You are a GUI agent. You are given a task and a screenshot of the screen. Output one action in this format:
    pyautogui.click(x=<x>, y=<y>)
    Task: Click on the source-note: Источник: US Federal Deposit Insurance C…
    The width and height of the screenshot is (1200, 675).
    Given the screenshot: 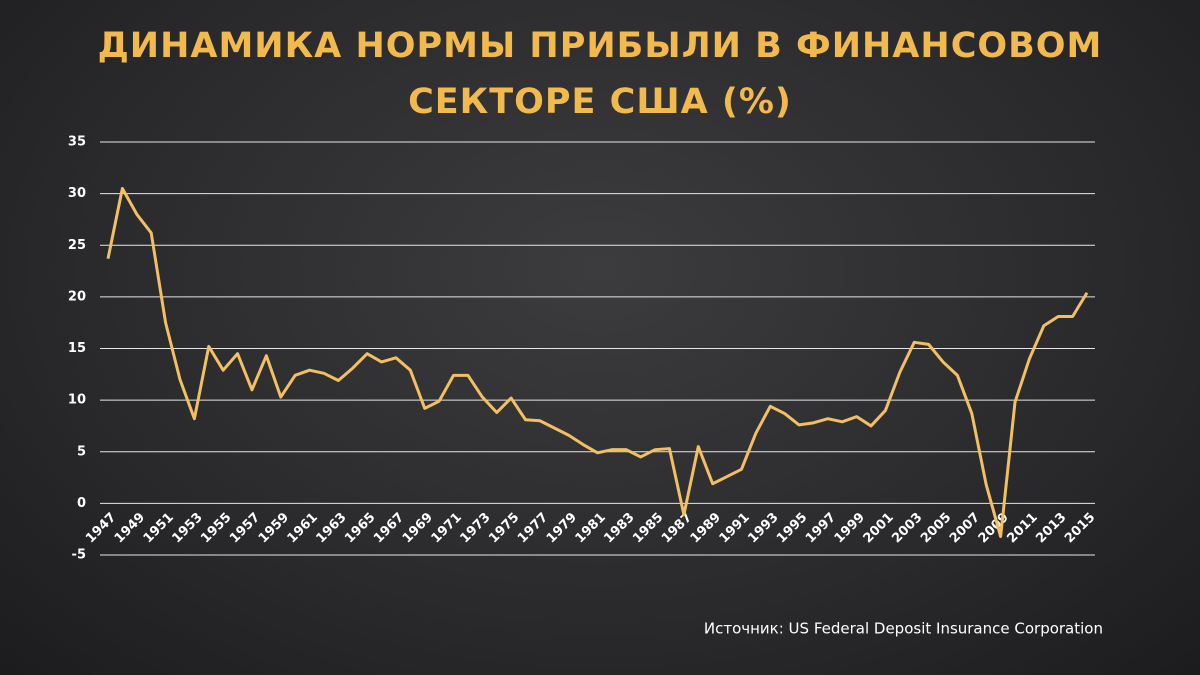 What is the action you would take?
    pyautogui.click(x=903, y=629)
    